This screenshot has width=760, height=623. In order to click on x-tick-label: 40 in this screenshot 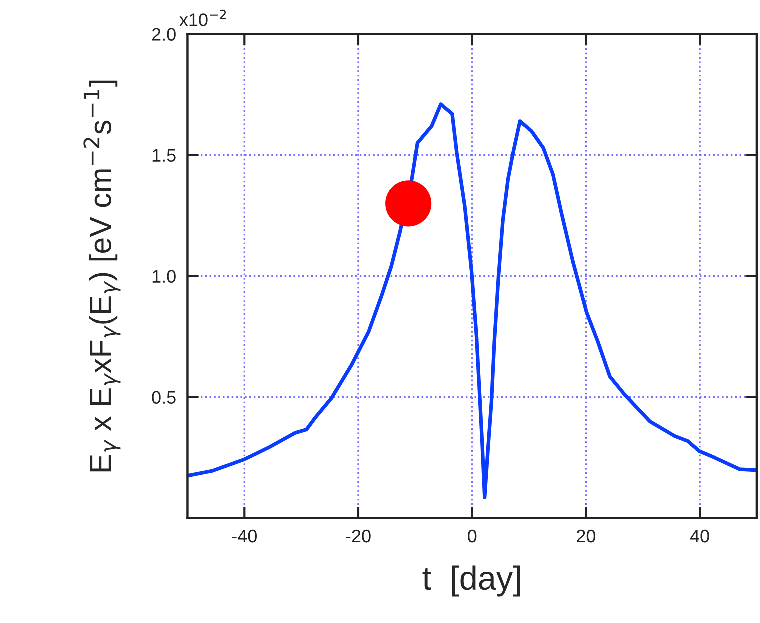, I will do `click(700, 536)`.